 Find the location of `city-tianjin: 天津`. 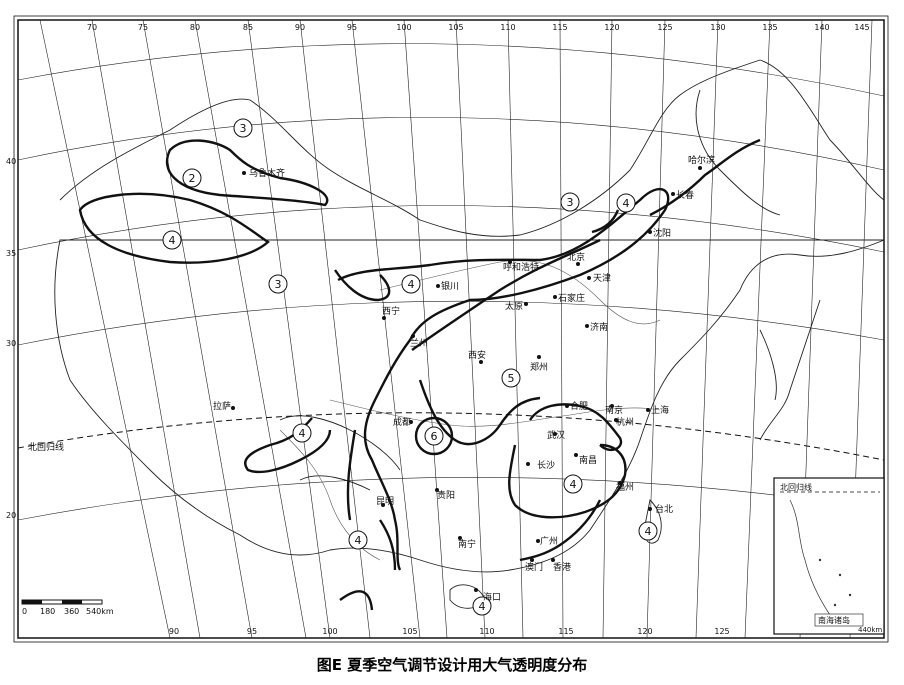

city-tianjin: 天津 is located at coordinates (599, 278).